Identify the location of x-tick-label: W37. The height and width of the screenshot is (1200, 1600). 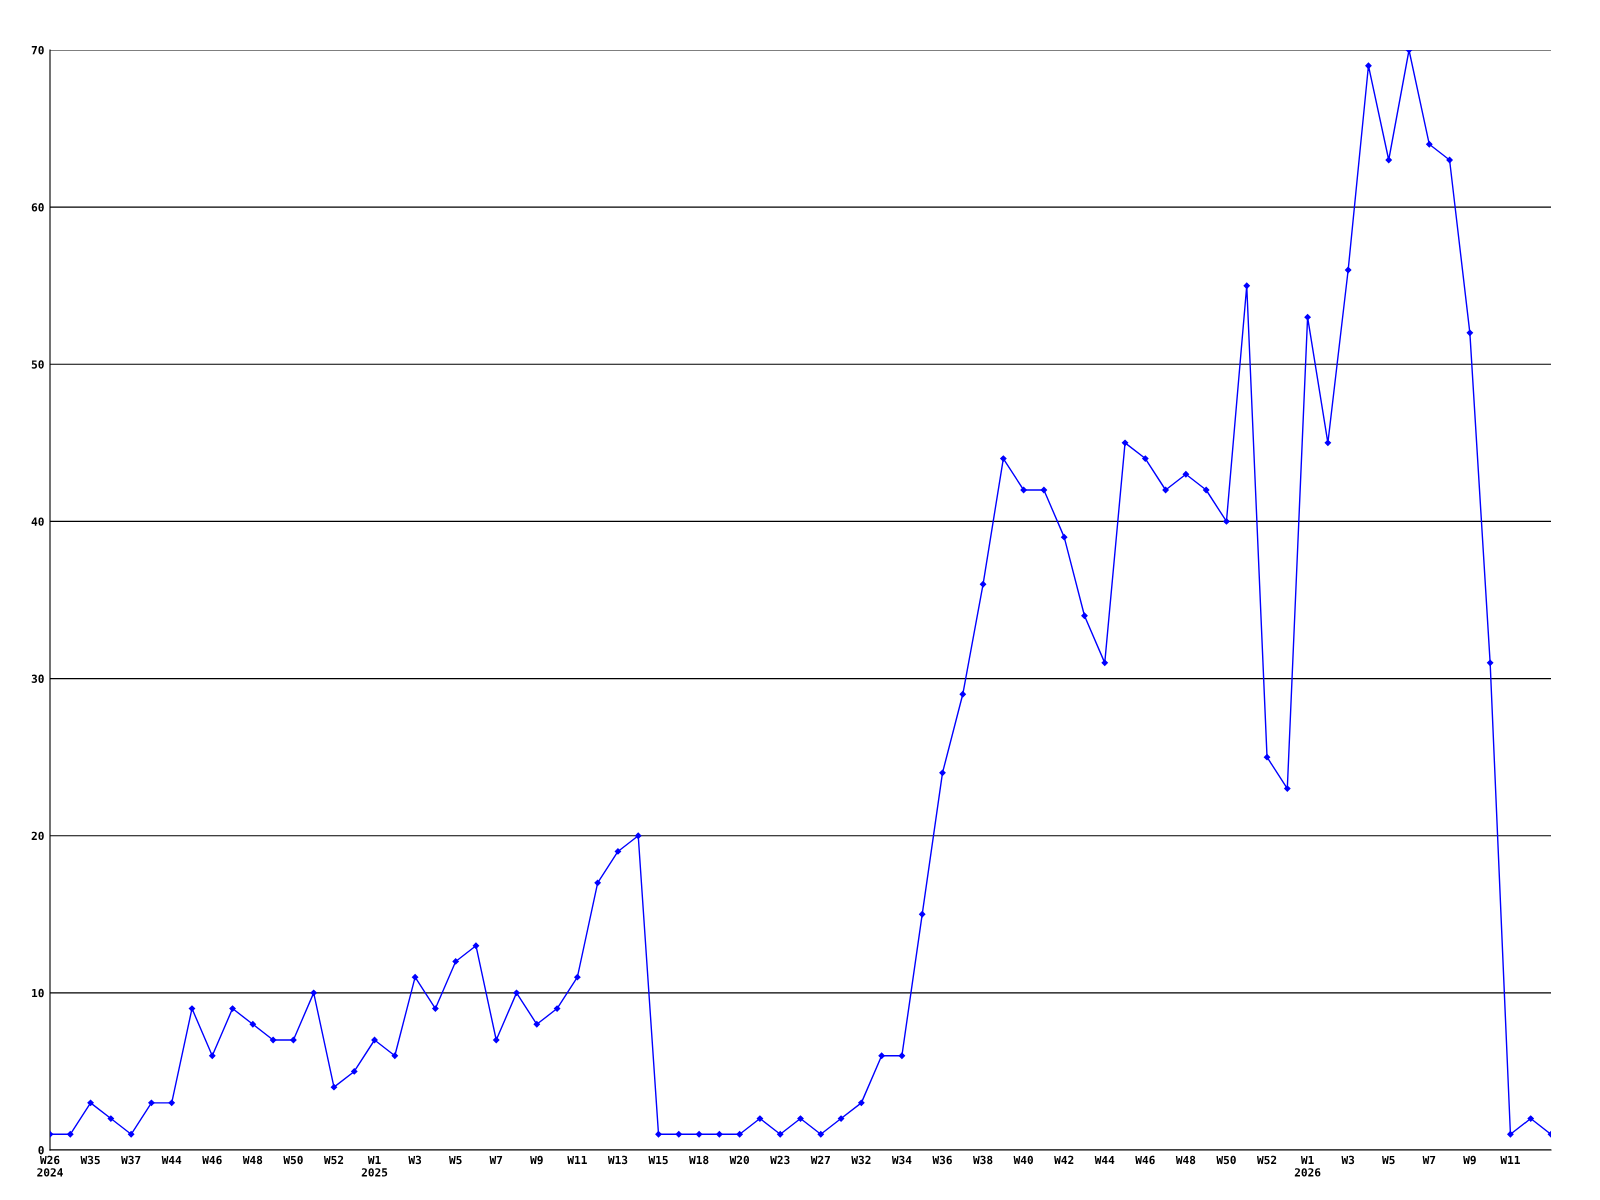
(131, 1160).